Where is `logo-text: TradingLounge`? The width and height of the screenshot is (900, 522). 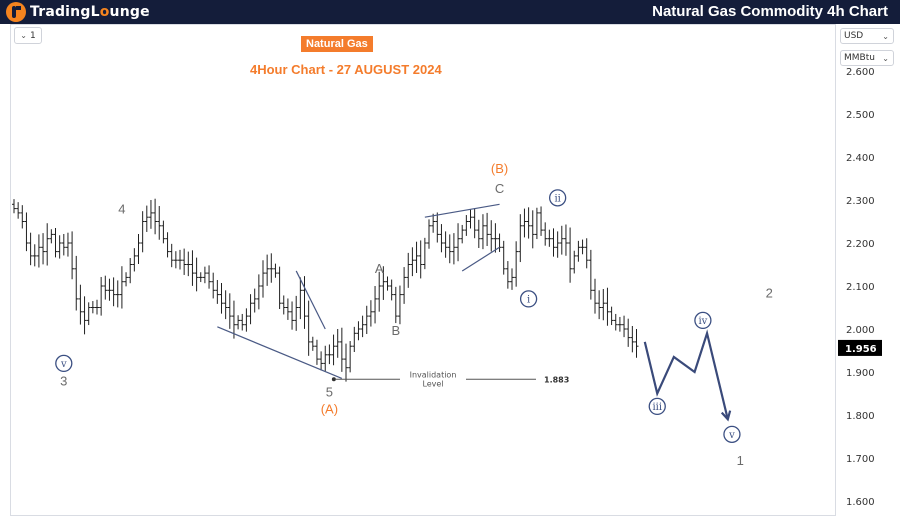
logo-text: TradingLounge is located at coordinates (90, 12).